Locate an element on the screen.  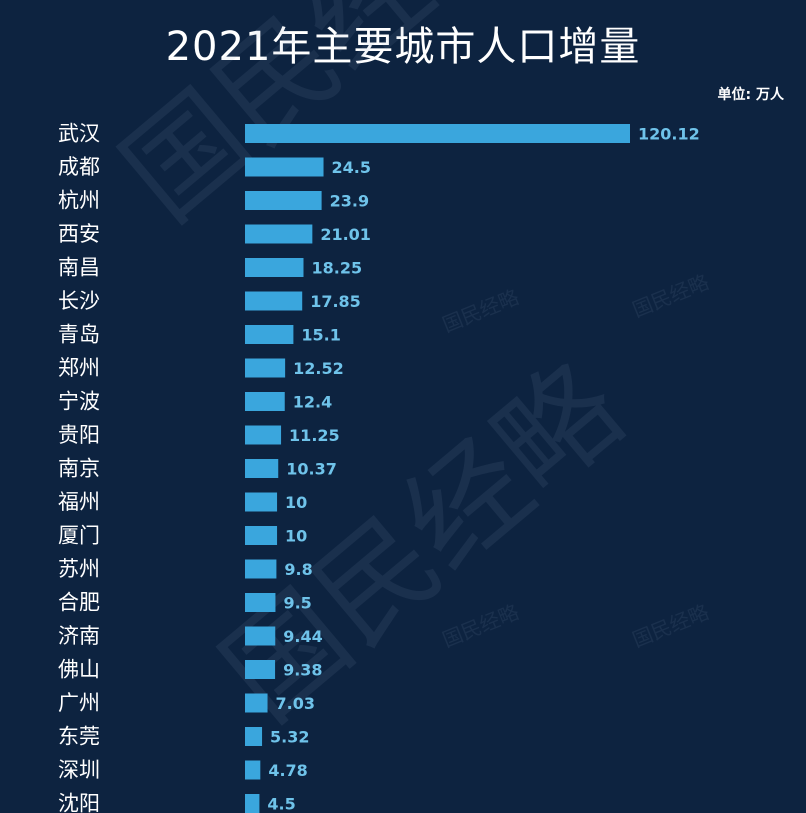
value-label: 9.8 is located at coordinates (298, 569).